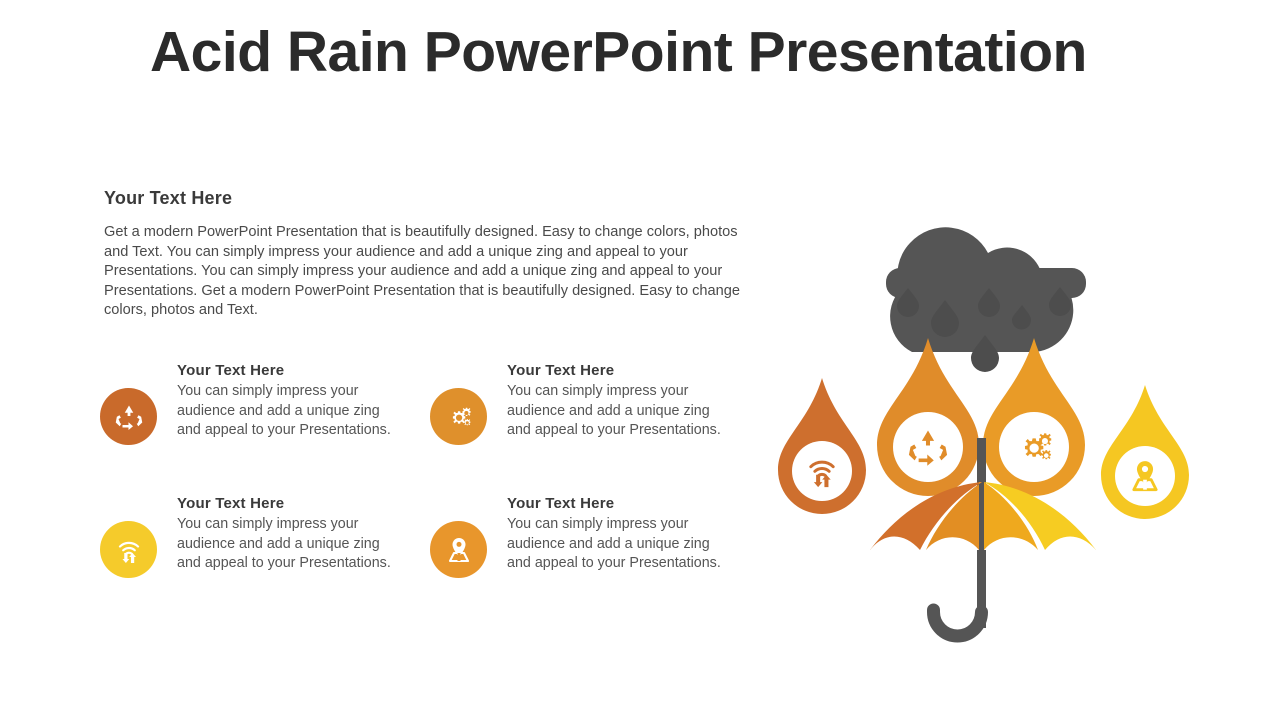  Describe the element at coordinates (822, 446) in the screenshot. I see `droplet-wifi` at that location.